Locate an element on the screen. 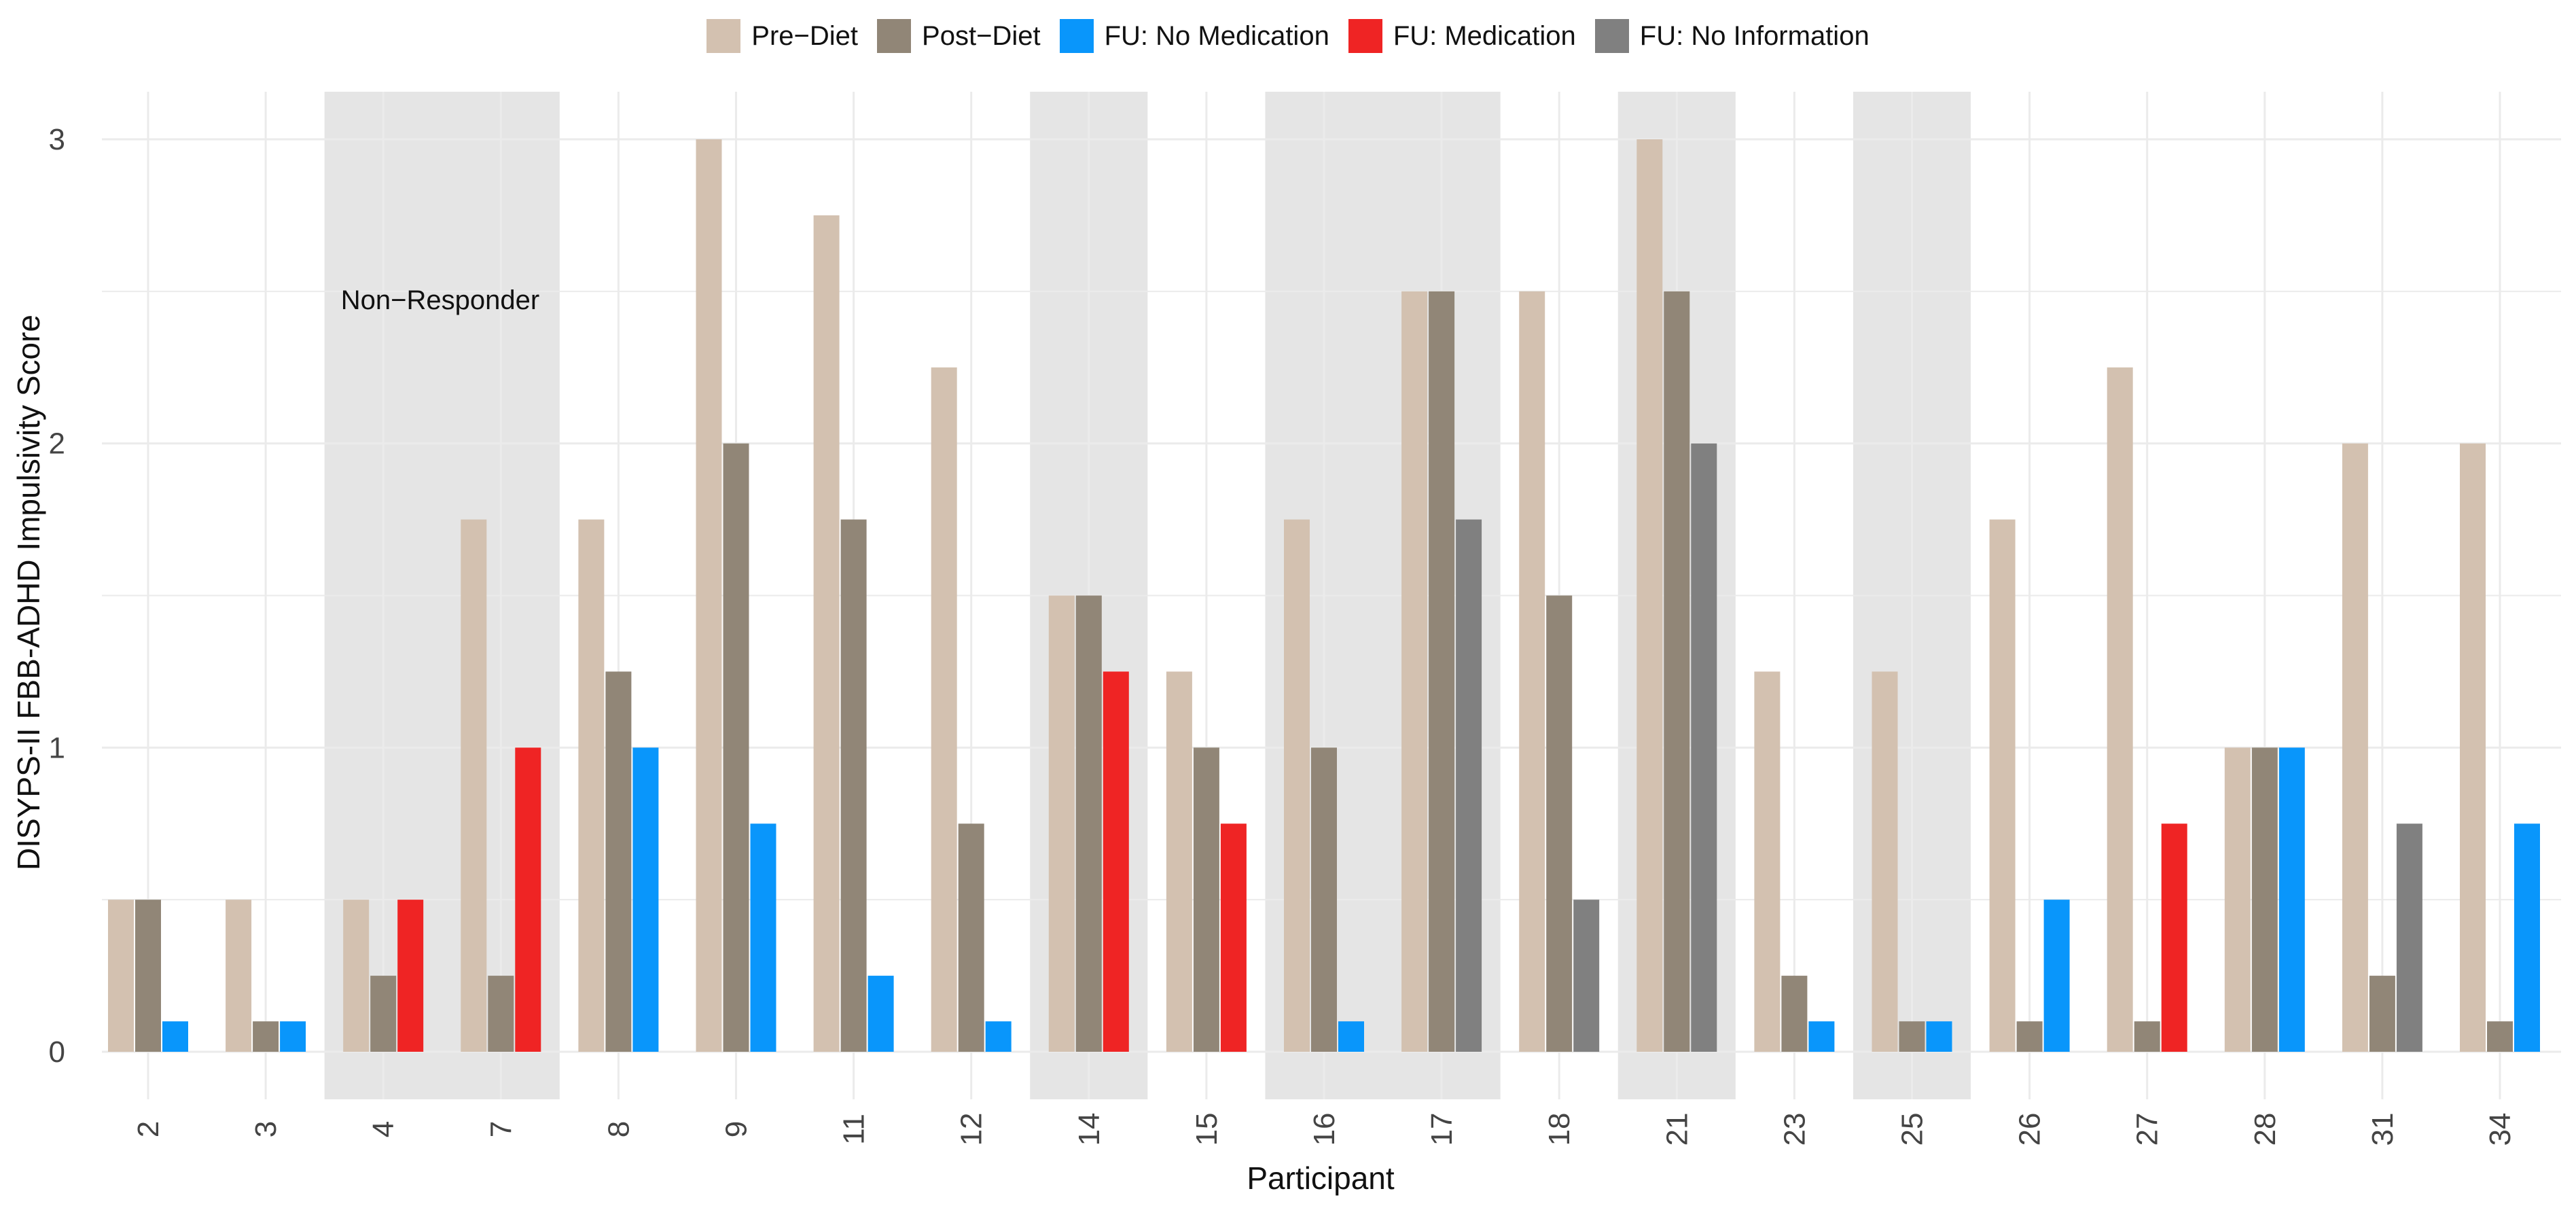  bar-26-fu-no-medication is located at coordinates (2056, 976).